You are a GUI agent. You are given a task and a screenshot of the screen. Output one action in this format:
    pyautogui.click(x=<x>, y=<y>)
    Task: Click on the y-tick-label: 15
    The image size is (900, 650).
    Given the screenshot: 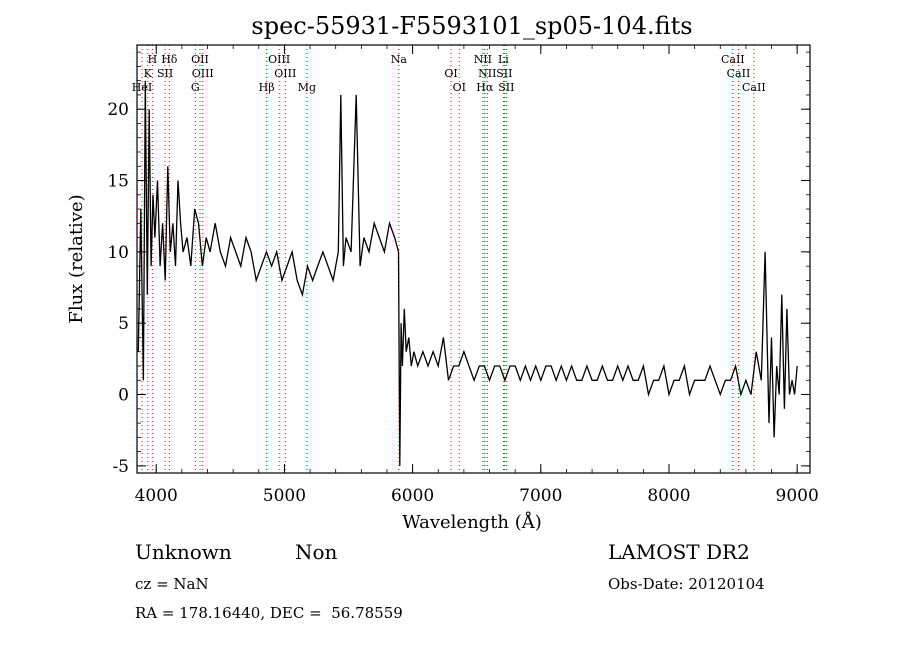 What is the action you would take?
    pyautogui.click(x=118, y=182)
    